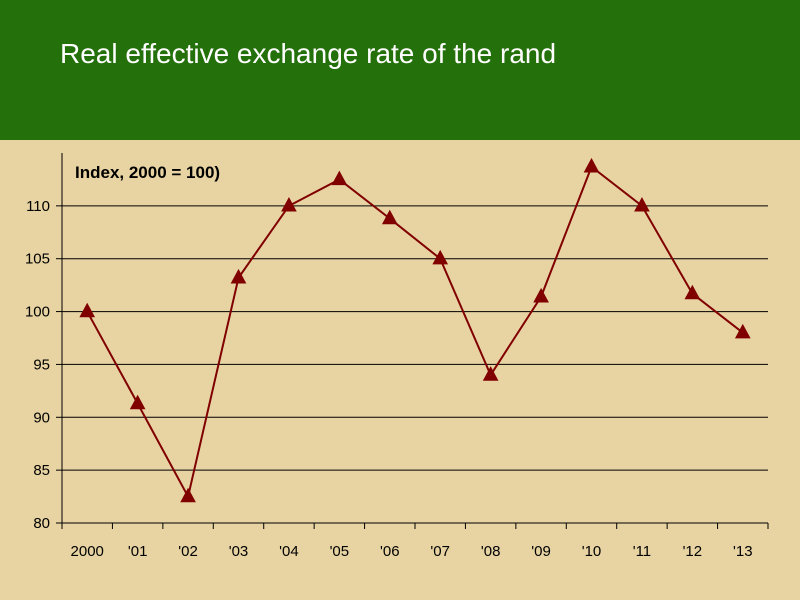 Image resolution: width=800 pixels, height=600 pixels. I want to click on x-tick-label: '10, so click(592, 551).